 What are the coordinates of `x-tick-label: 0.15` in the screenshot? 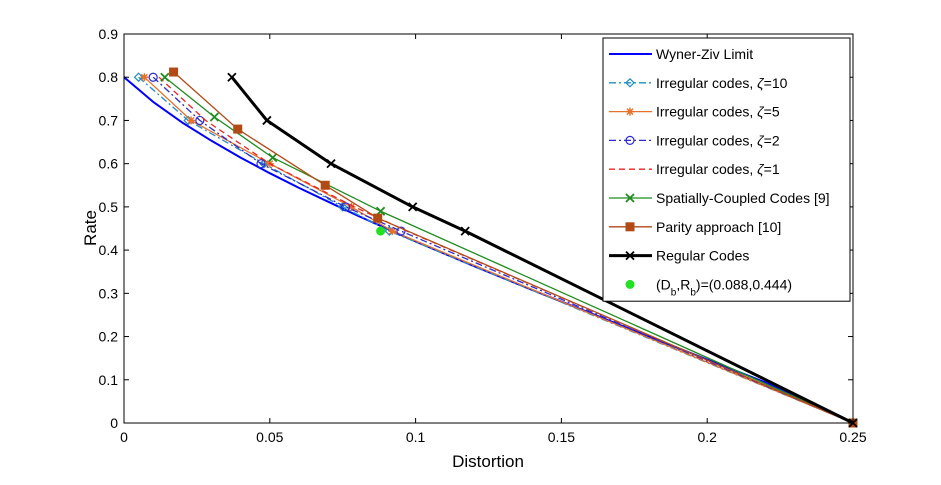 It's located at (561, 437).